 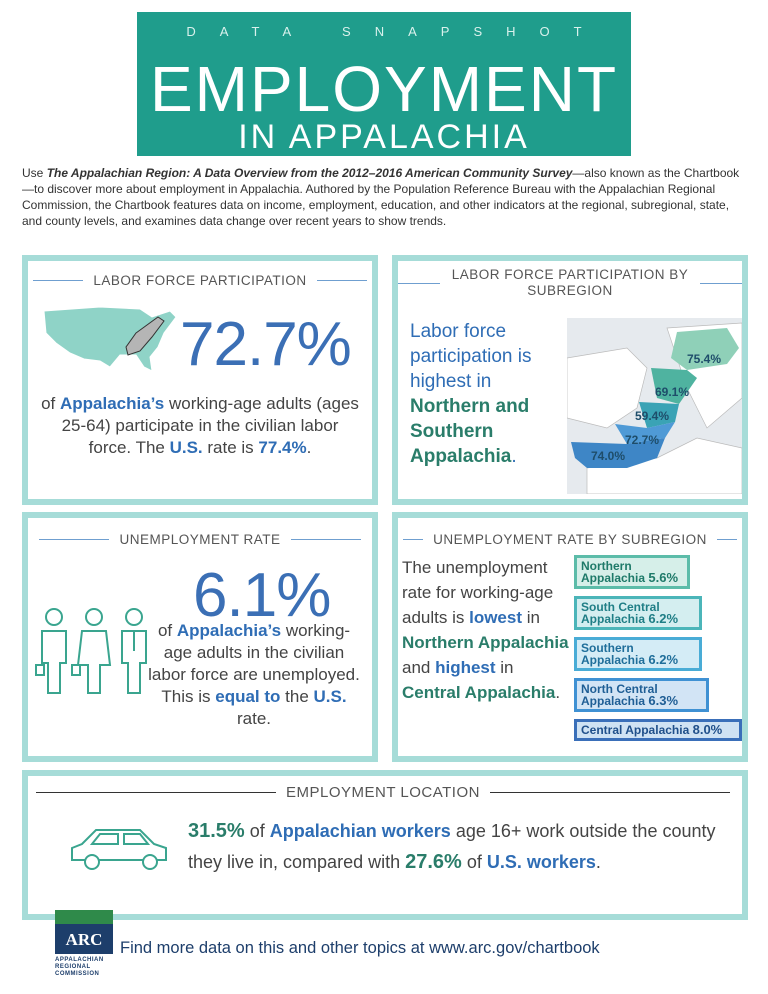 I want to click on text: Labor force participation is highest in, so click(x=471, y=356).